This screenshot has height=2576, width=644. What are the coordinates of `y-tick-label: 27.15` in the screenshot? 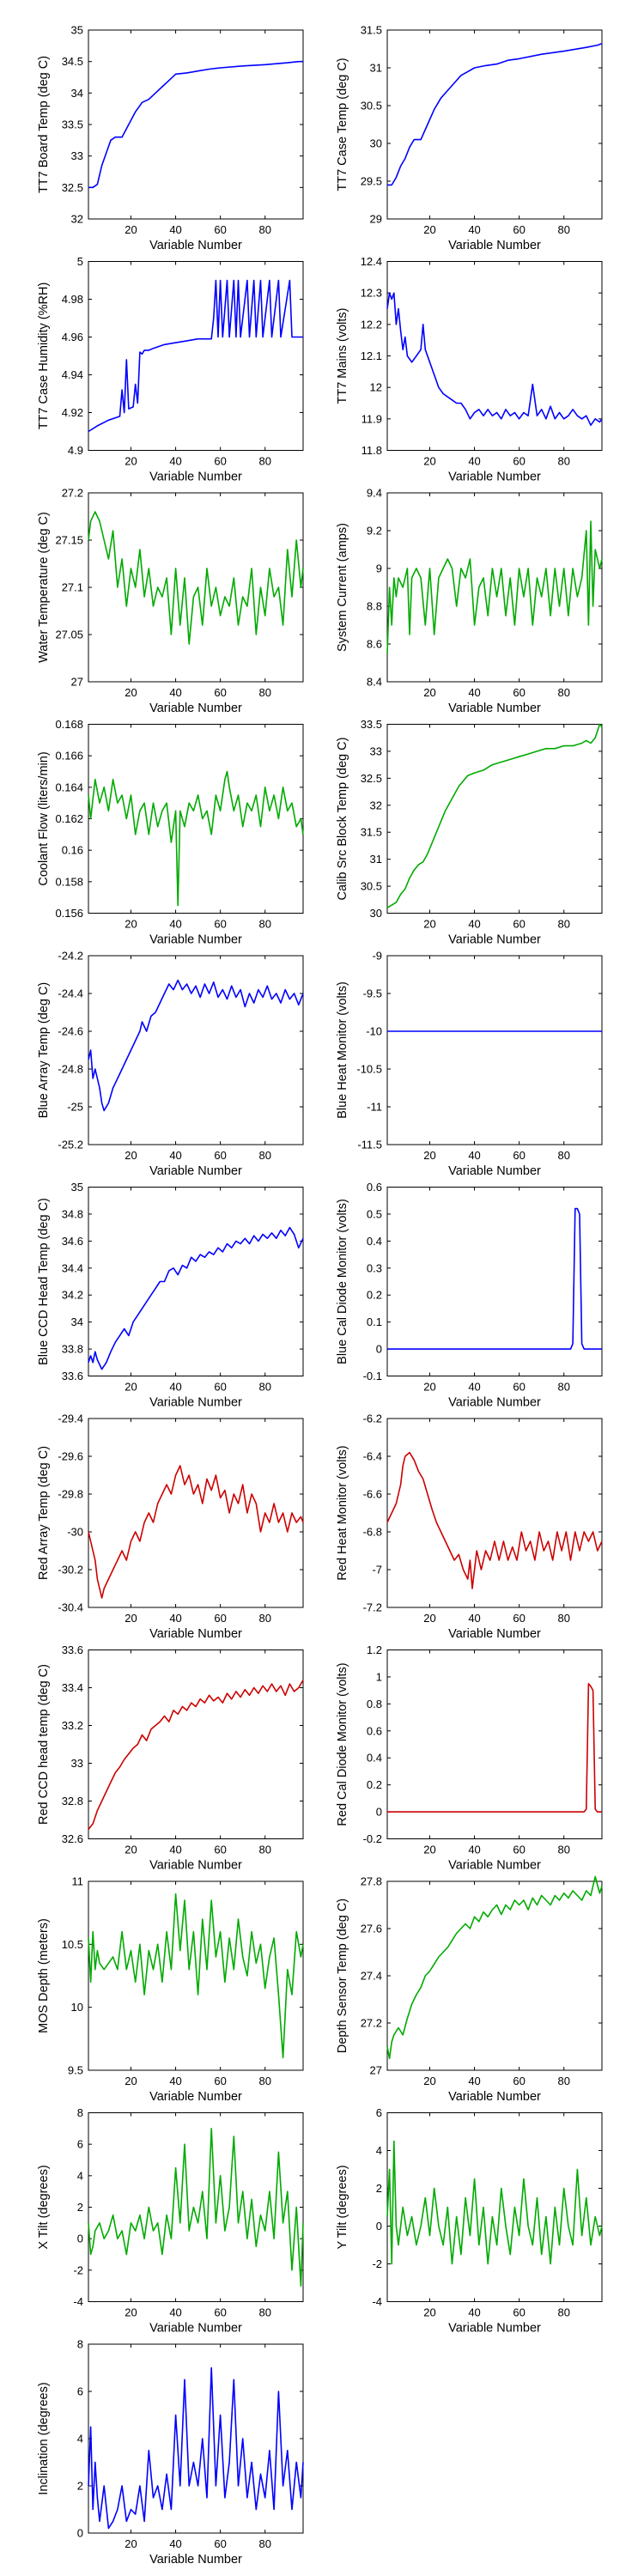 It's located at (69, 541).